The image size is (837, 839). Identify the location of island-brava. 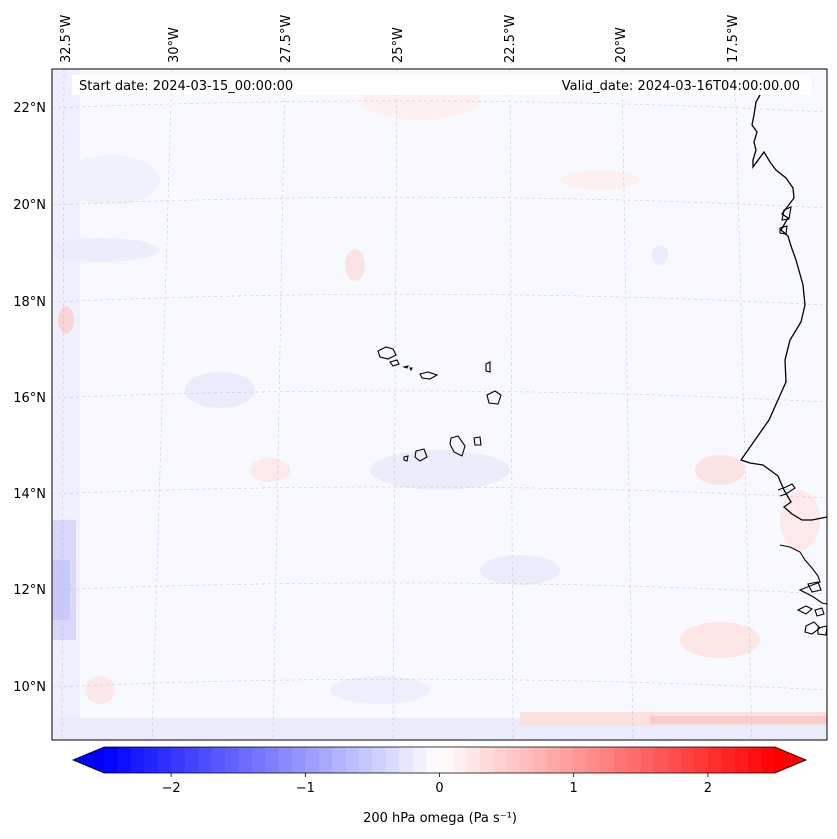
(406, 458).